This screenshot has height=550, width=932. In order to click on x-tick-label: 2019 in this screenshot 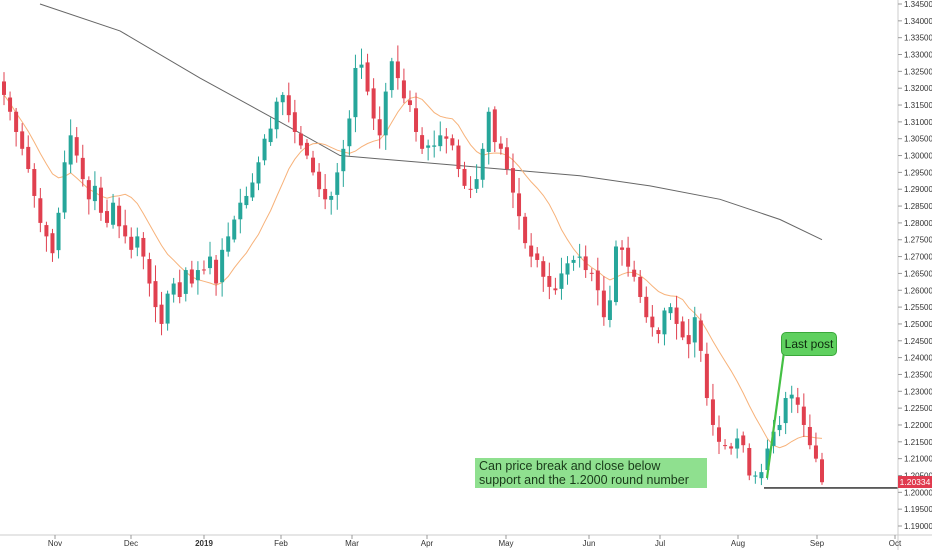, I will do `click(204, 543)`.